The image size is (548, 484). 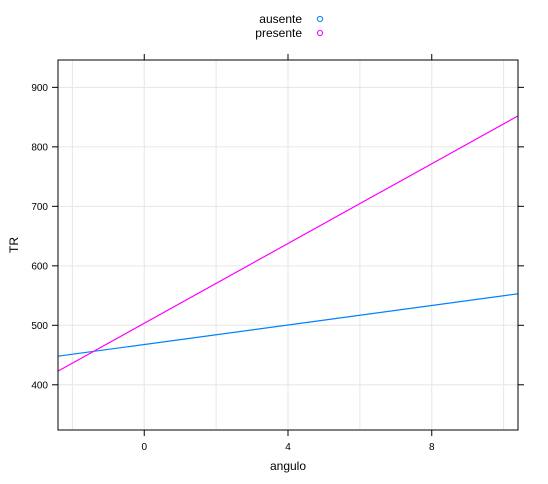 I want to click on y-tick-label: 500, so click(x=39, y=326).